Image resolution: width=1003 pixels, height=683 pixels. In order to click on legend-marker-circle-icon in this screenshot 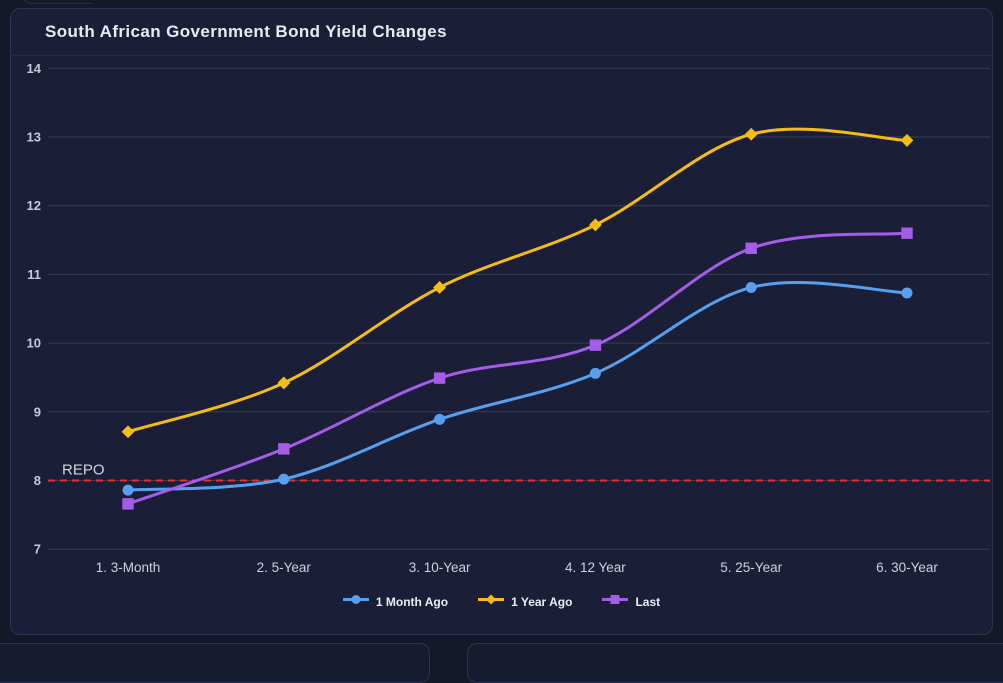, I will do `click(355, 602)`.